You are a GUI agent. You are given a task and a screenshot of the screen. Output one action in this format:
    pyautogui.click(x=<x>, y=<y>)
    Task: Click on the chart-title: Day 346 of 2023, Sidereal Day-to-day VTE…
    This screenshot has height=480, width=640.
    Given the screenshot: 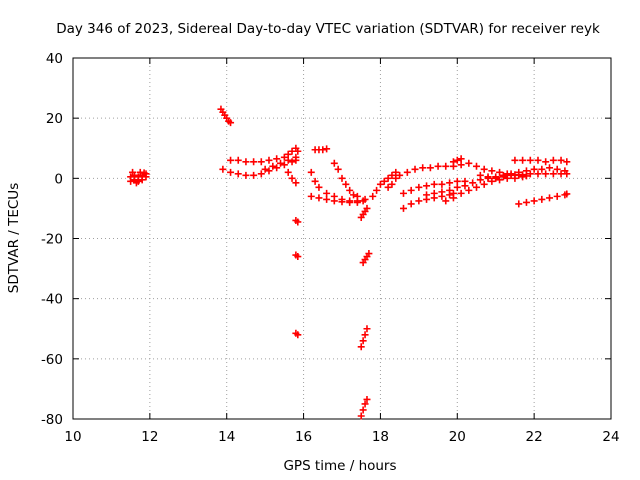 What is the action you would take?
    pyautogui.click(x=328, y=29)
    